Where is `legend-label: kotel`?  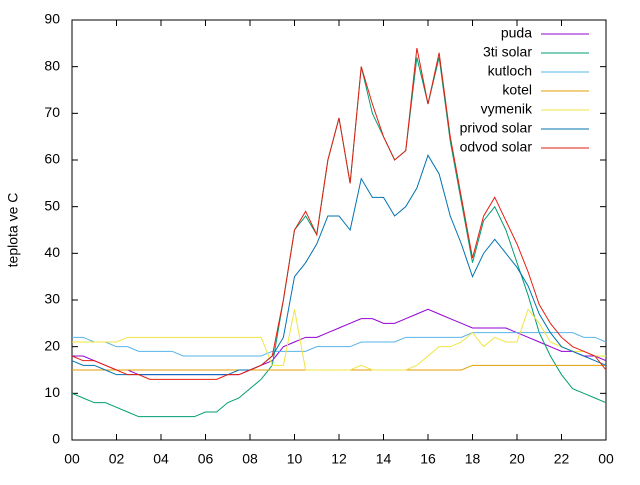
legend-label: kotel is located at coordinates (517, 90).